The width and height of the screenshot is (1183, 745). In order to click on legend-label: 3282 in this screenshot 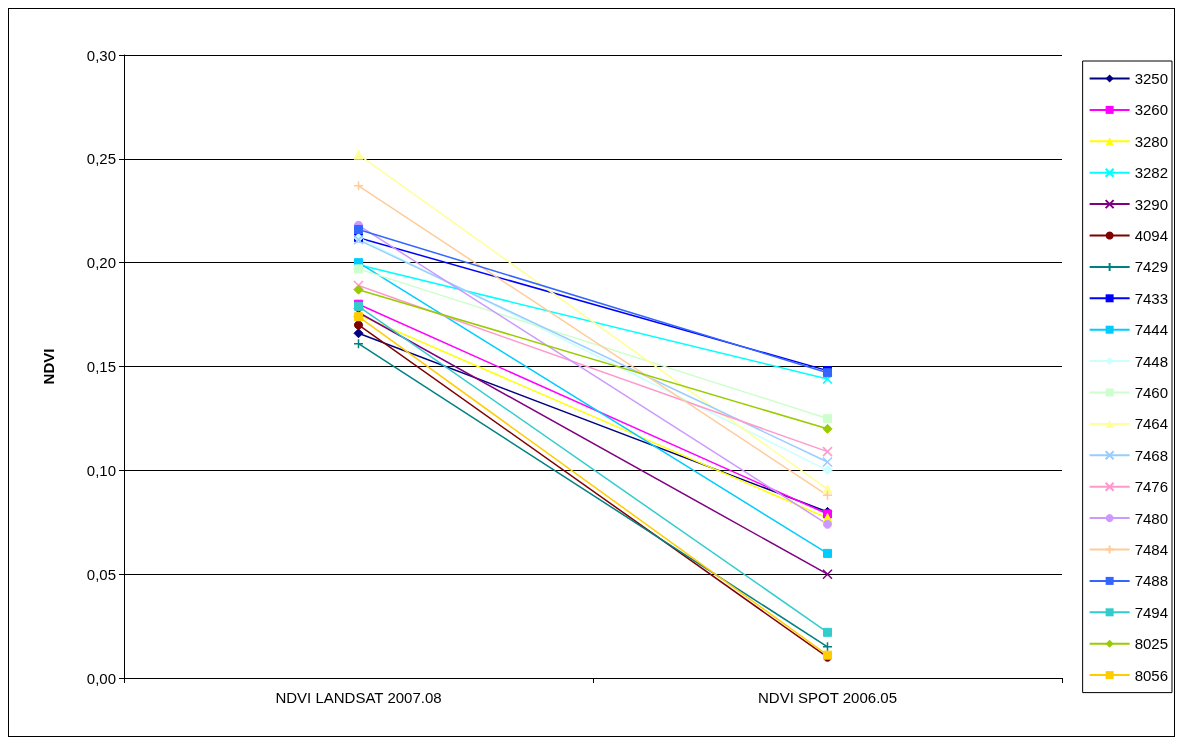, I will do `click(1151, 173)`.